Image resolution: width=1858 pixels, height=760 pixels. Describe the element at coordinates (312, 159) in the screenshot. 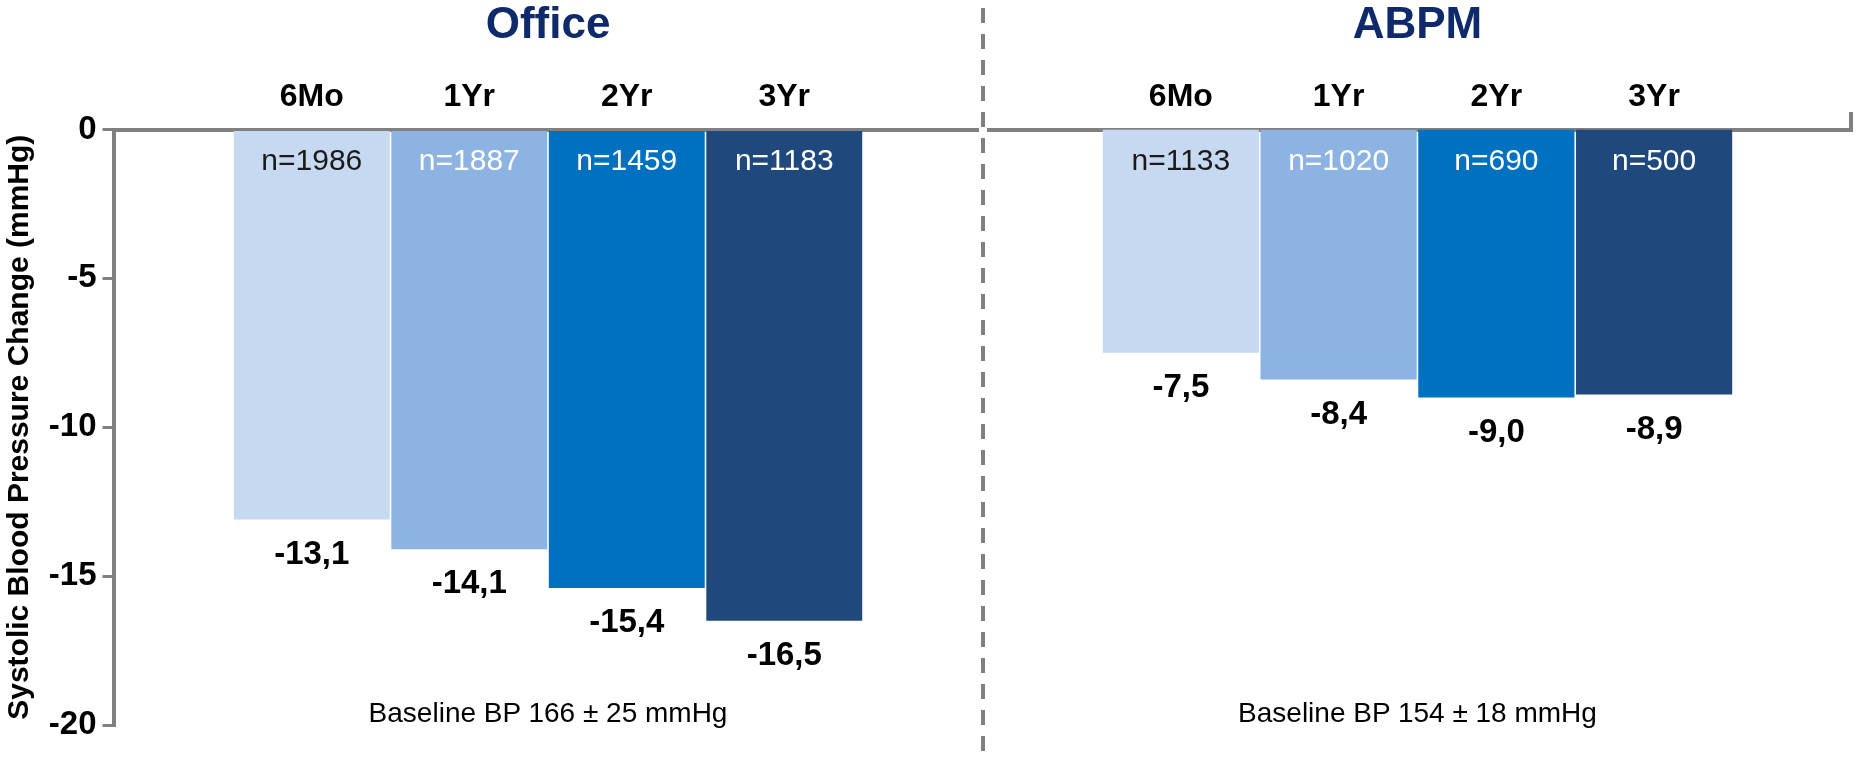

I see `annotation: n=1986` at that location.